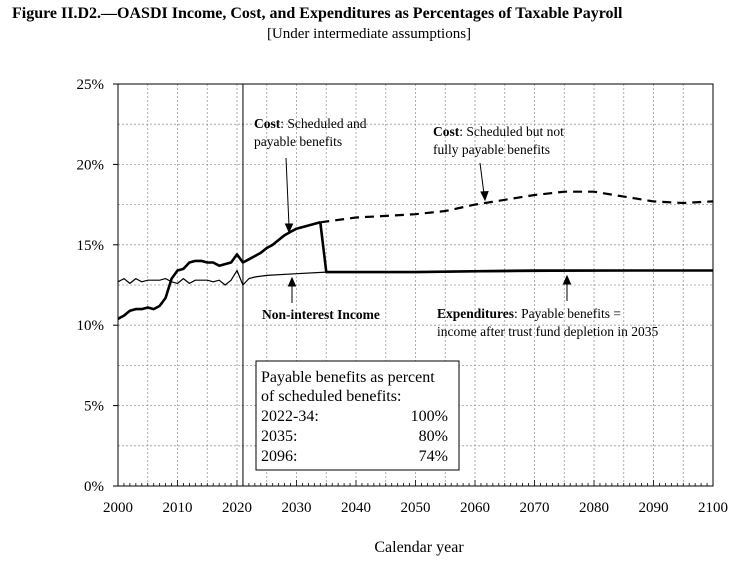  I want to click on annotation-non-interest-income: Non-interest Income, so click(321, 314).